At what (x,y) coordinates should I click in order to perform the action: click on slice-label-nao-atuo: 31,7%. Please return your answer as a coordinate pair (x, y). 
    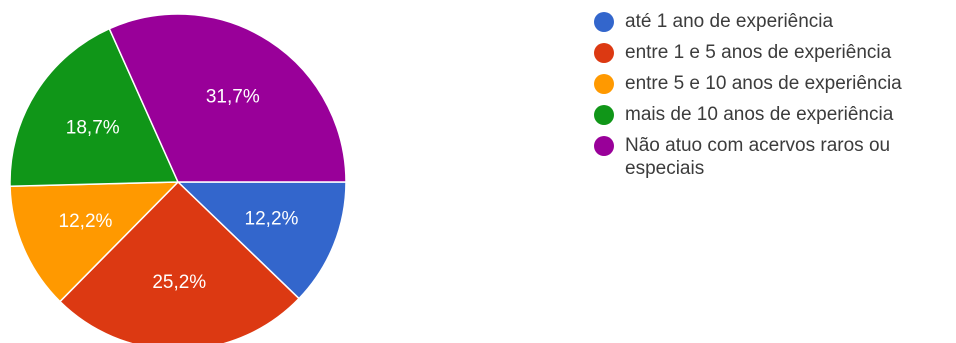
    Looking at the image, I should click on (233, 96).